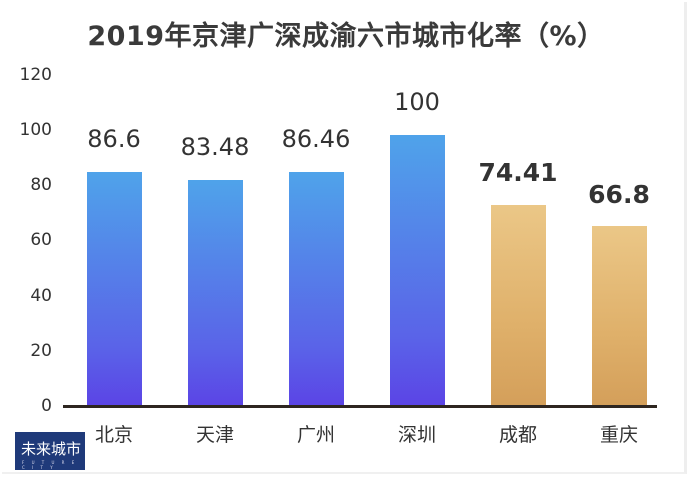 This screenshot has height=486, width=692. Describe the element at coordinates (346, 36) in the screenshot. I see `chart-title: 2019年京津广深成渝六市城市化率（%）` at that location.